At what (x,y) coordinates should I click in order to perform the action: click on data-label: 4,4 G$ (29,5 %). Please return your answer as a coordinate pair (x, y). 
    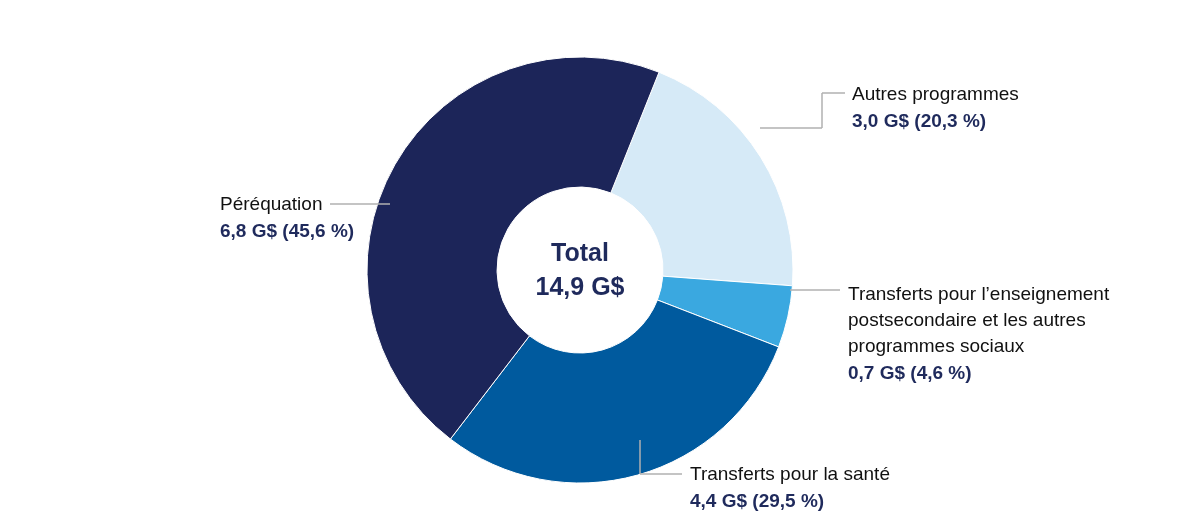
    Looking at the image, I should click on (757, 500).